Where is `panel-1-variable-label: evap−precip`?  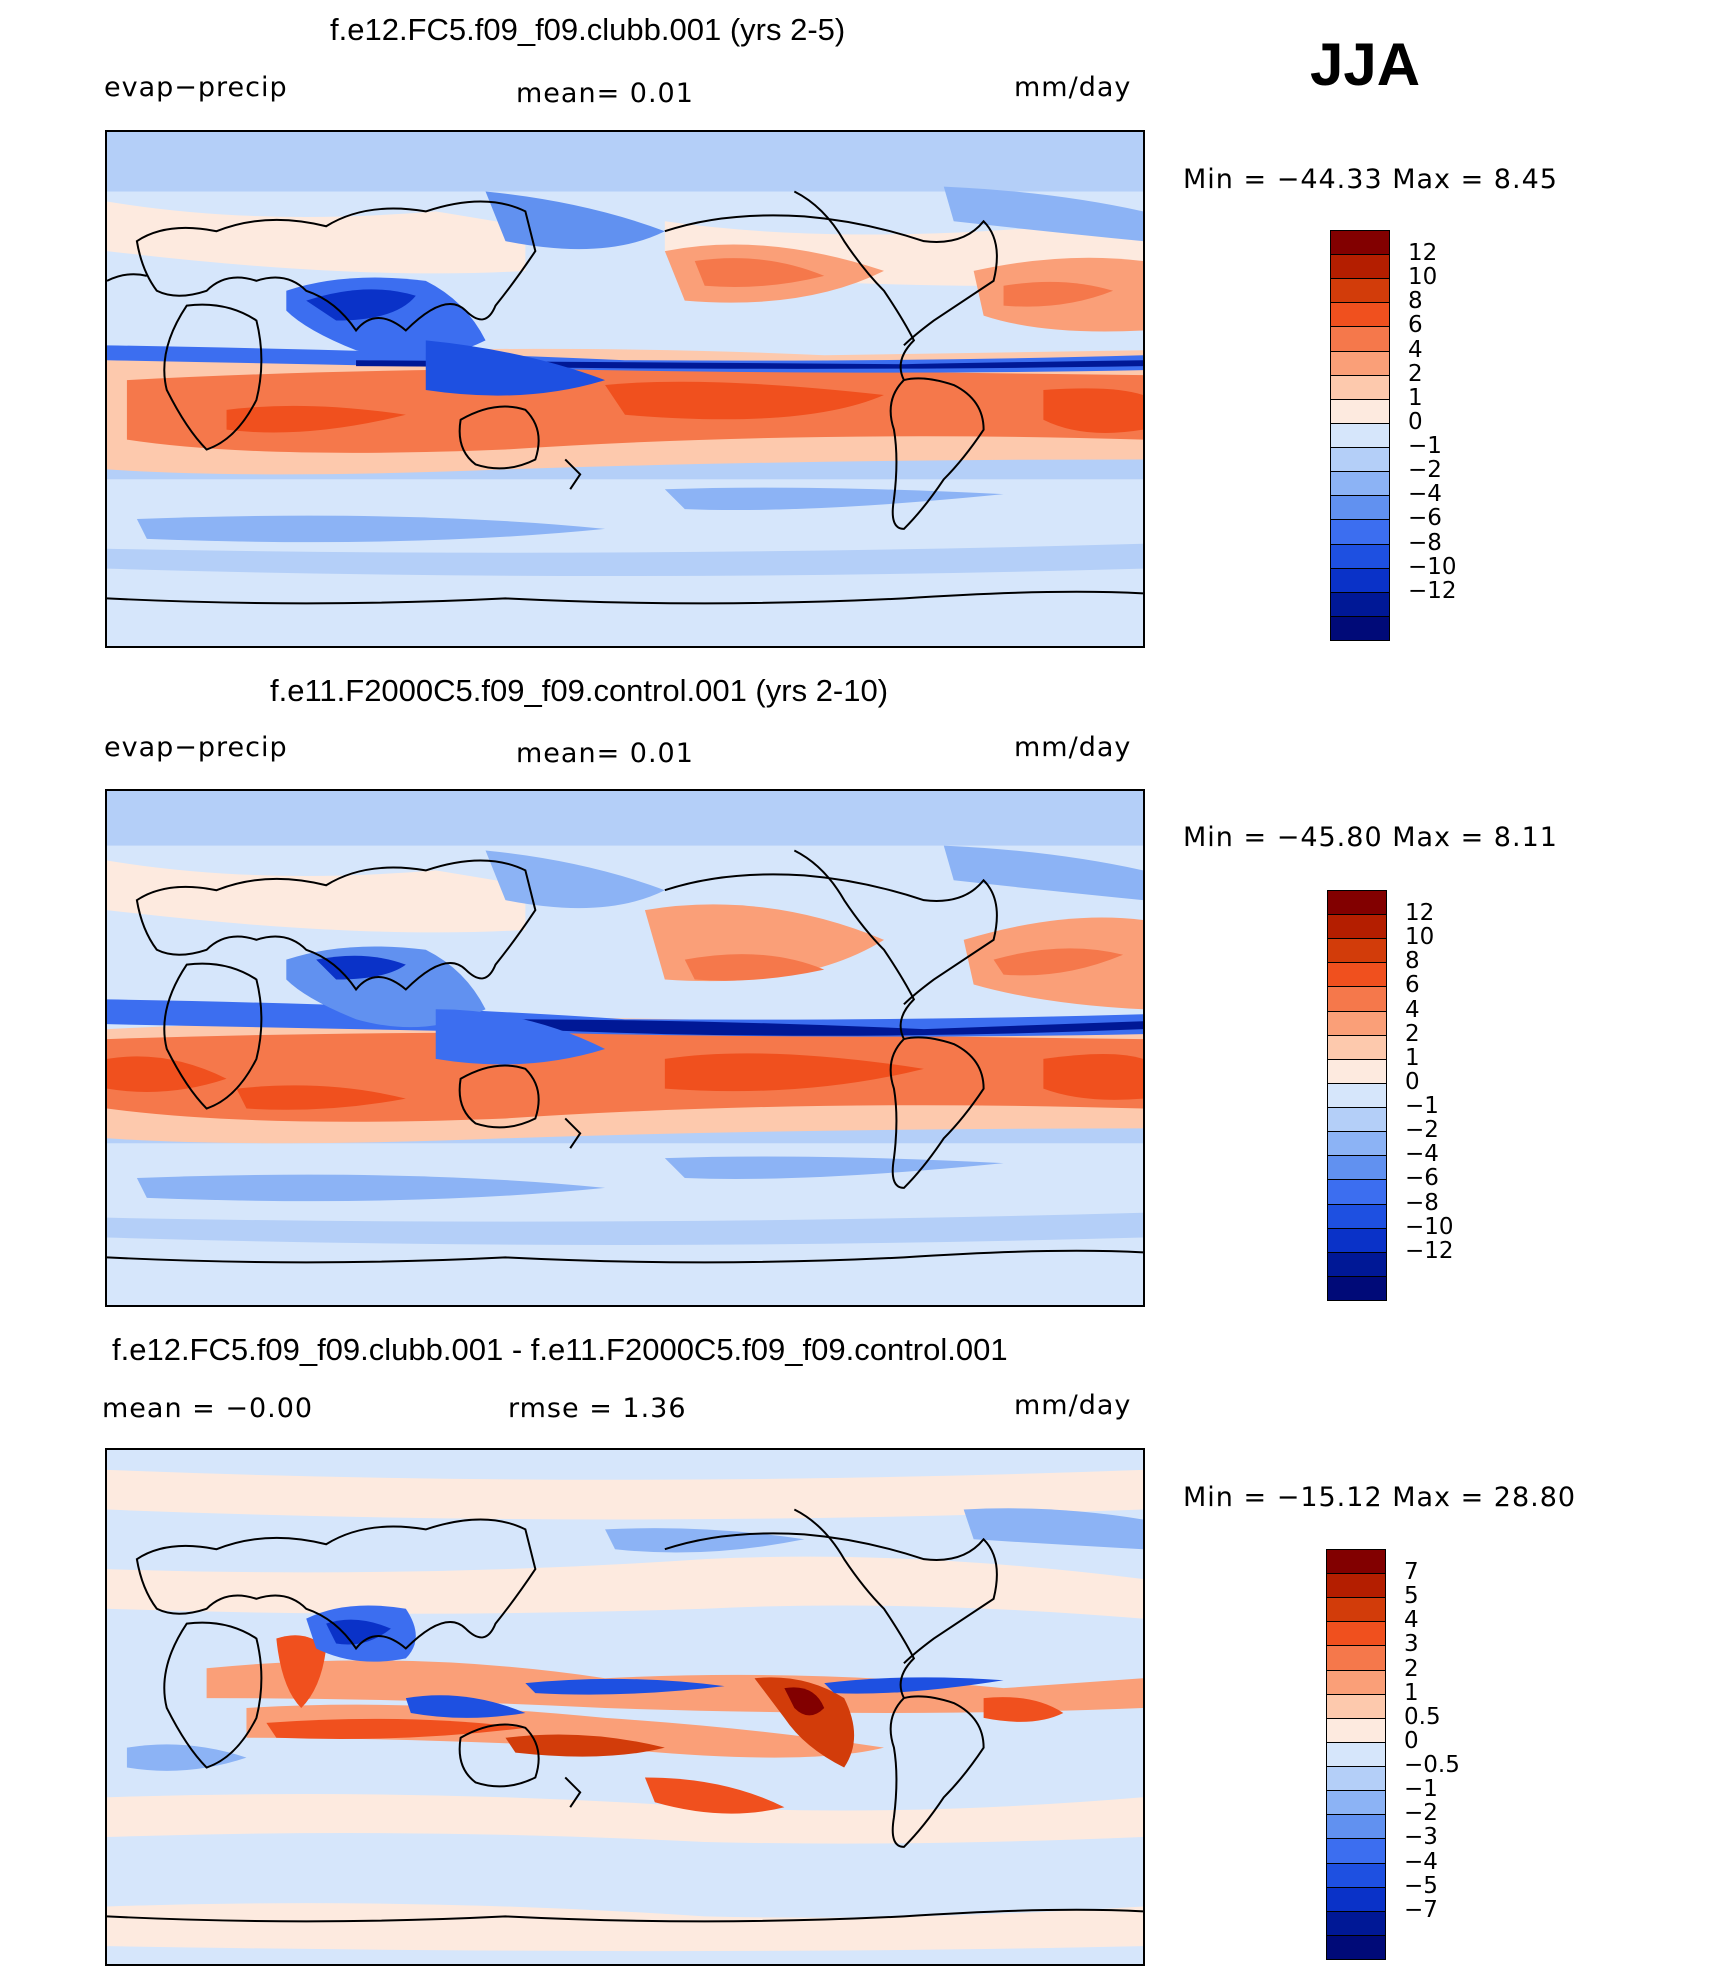
panel-1-variable-label: evap−precip is located at coordinates (196, 87).